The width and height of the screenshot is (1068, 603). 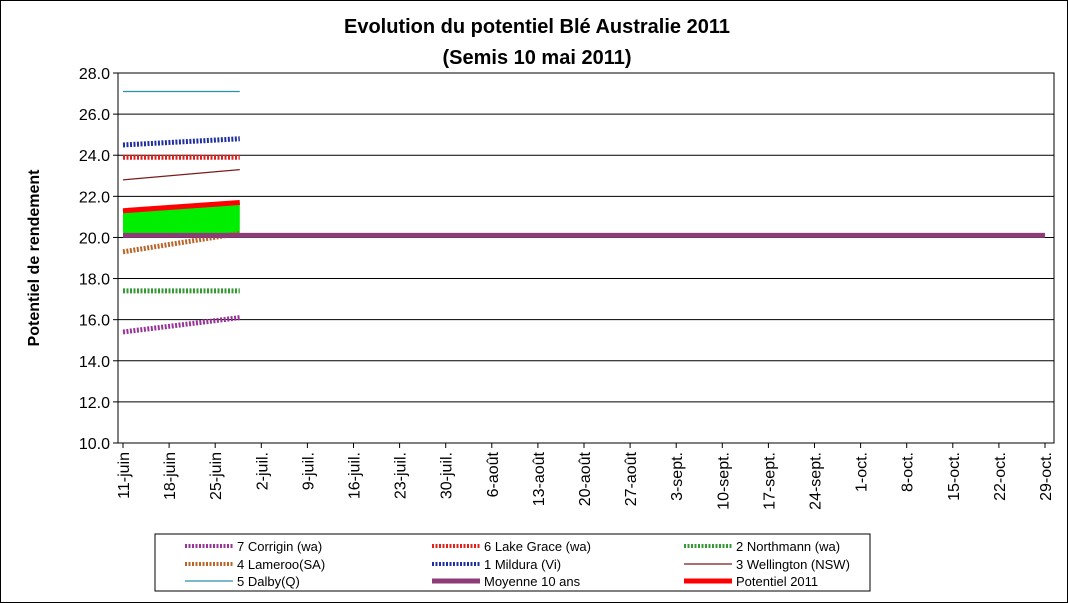 I want to click on x-tick-label: 27-août, so click(x=631, y=478).